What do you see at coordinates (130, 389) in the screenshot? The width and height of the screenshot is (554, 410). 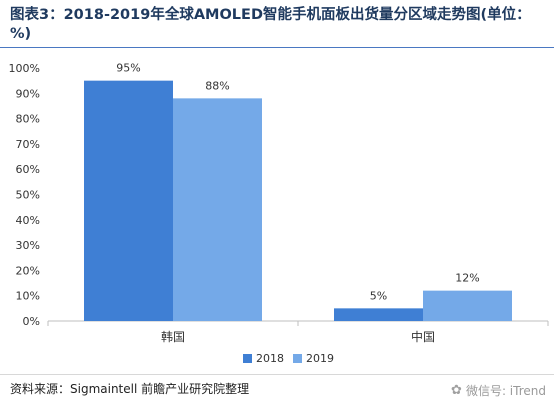 I see `source-note: 资料来源：Sigmaintell 前瞻产业研究院整理` at bounding box center [130, 389].